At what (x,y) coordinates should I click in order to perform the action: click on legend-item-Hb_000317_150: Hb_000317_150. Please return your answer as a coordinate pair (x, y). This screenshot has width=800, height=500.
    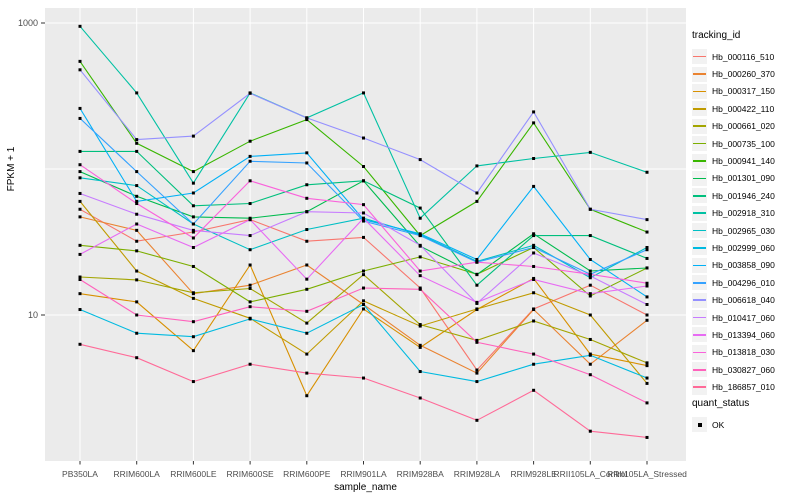
    Looking at the image, I should click on (745, 91).